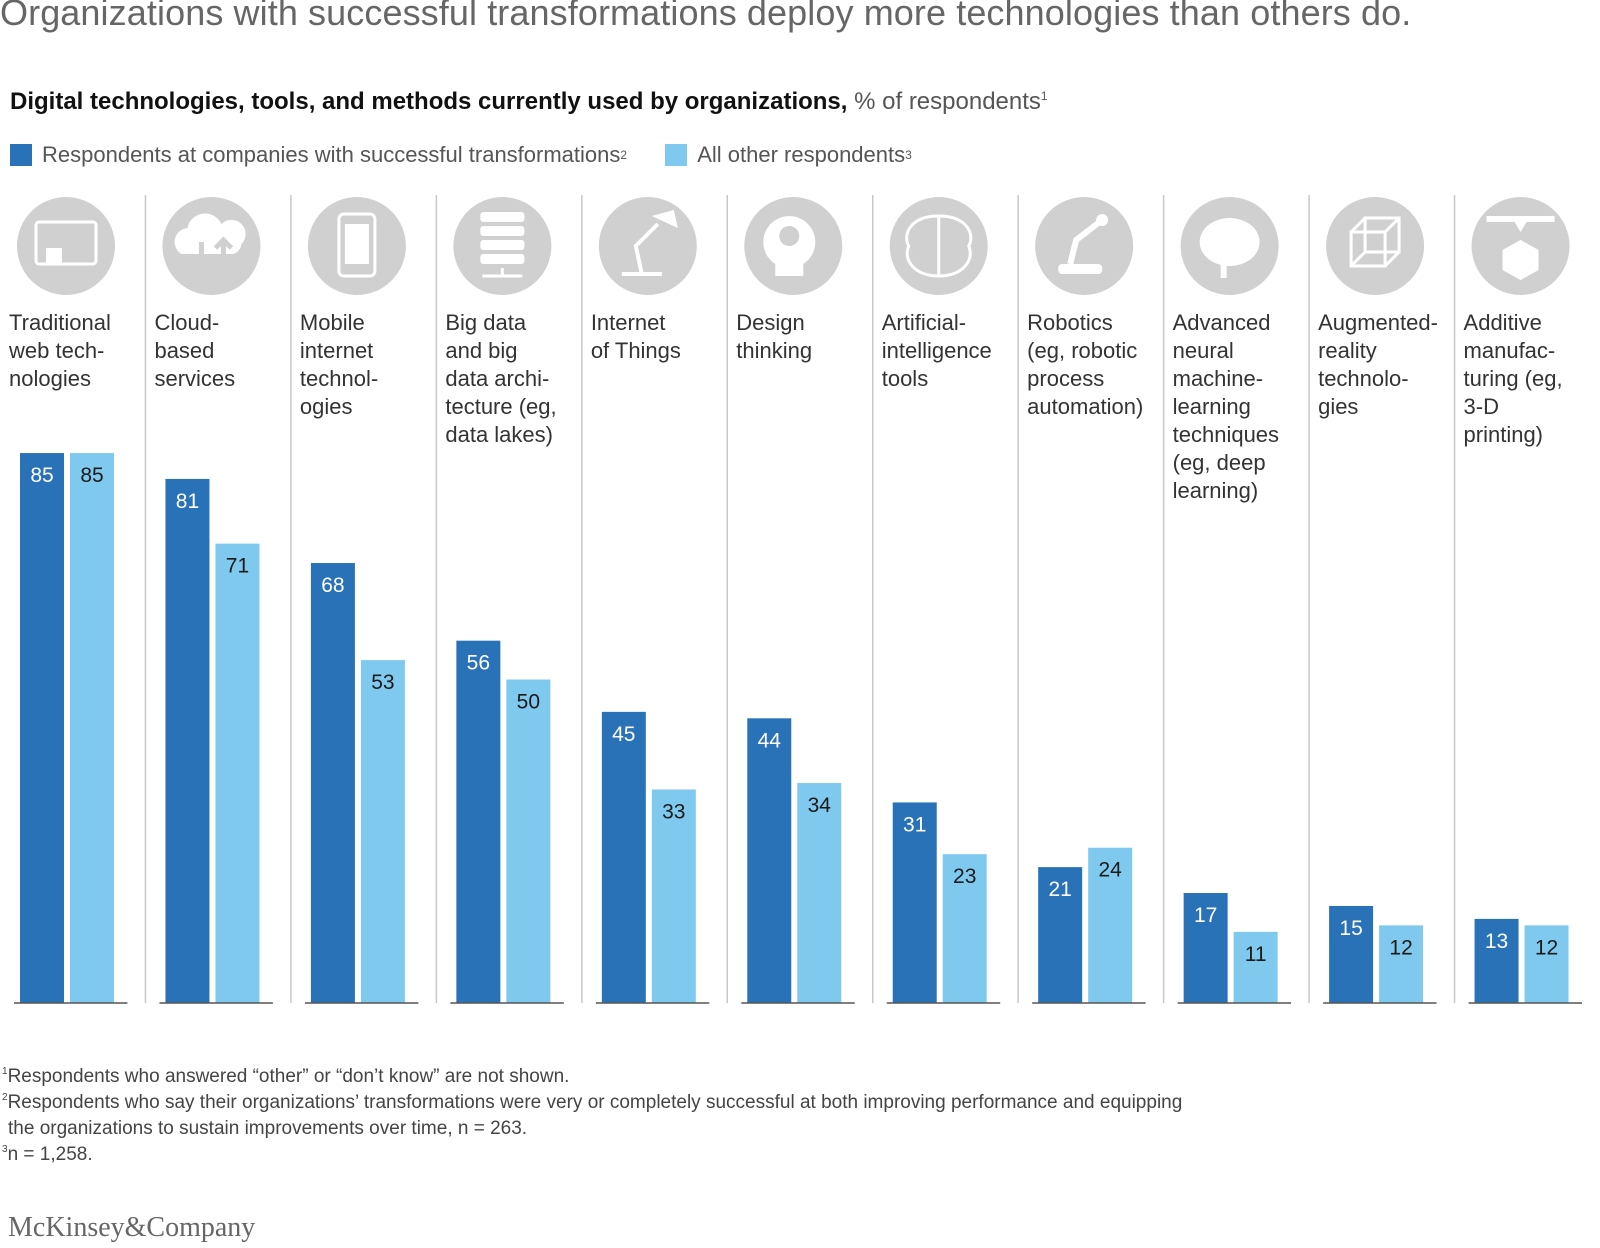 The image size is (1600, 1248). What do you see at coordinates (66, 246) in the screenshot?
I see `monitor-touch-icon` at bounding box center [66, 246].